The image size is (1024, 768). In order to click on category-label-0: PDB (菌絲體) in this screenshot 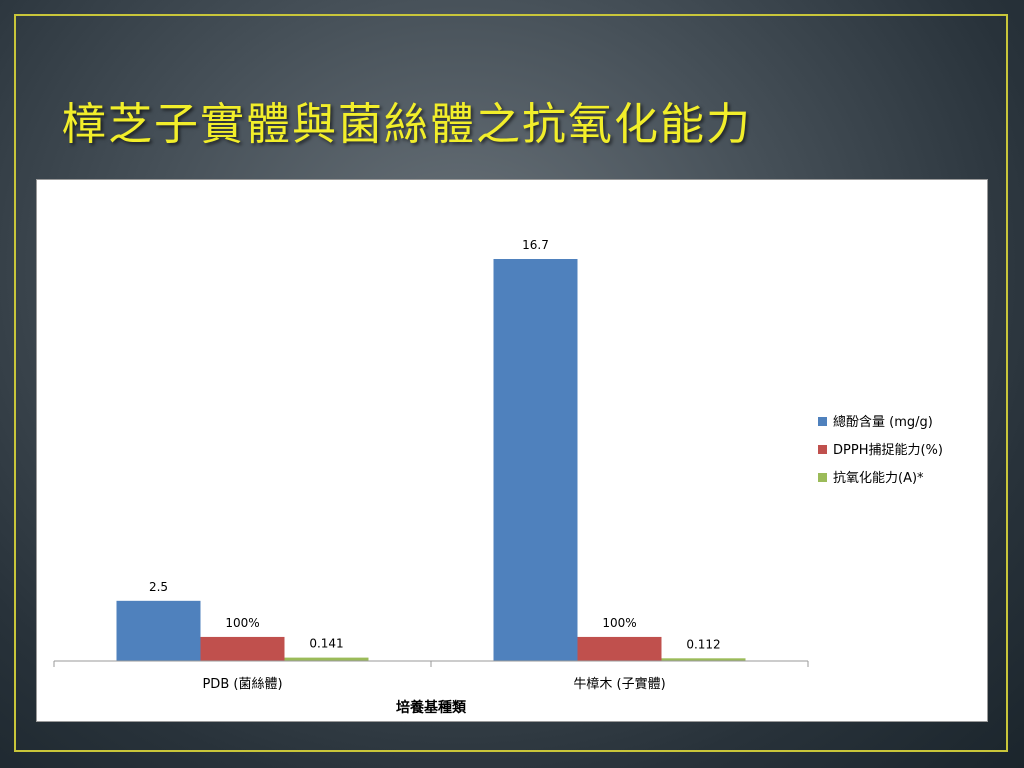, I will do `click(242, 684)`.